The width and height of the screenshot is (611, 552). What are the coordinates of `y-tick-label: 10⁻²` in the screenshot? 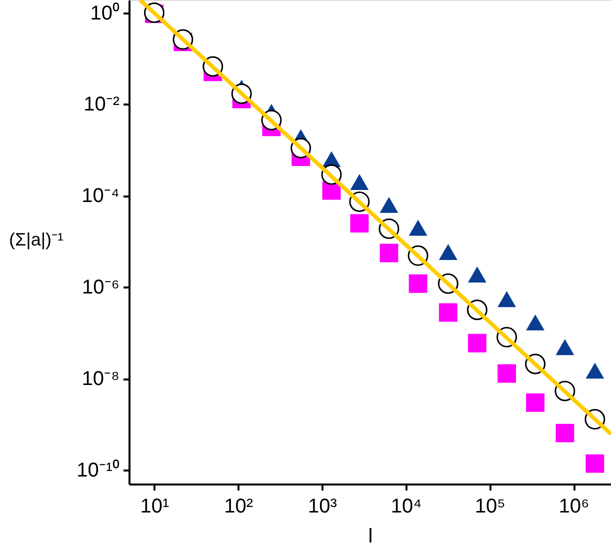 It's located at (102, 105).